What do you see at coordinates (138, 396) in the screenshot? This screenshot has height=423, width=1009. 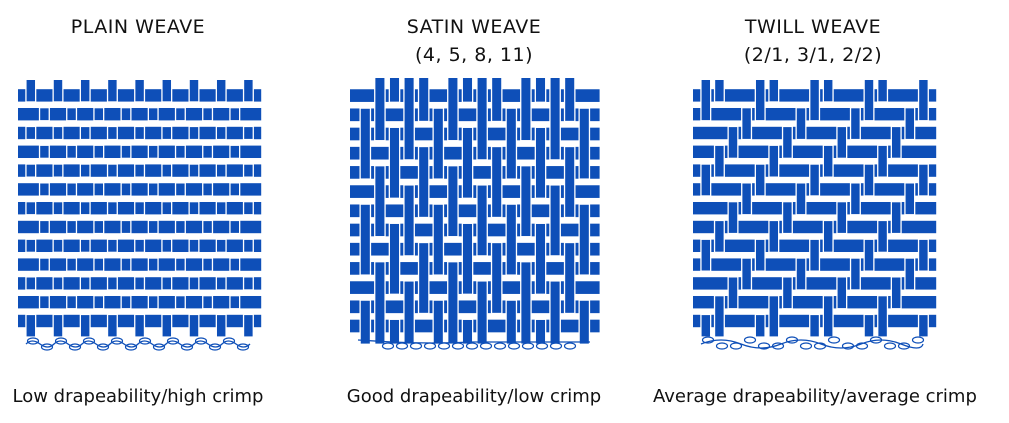 I see `plain-weave-caption: Low drapeability/high crimp` at bounding box center [138, 396].